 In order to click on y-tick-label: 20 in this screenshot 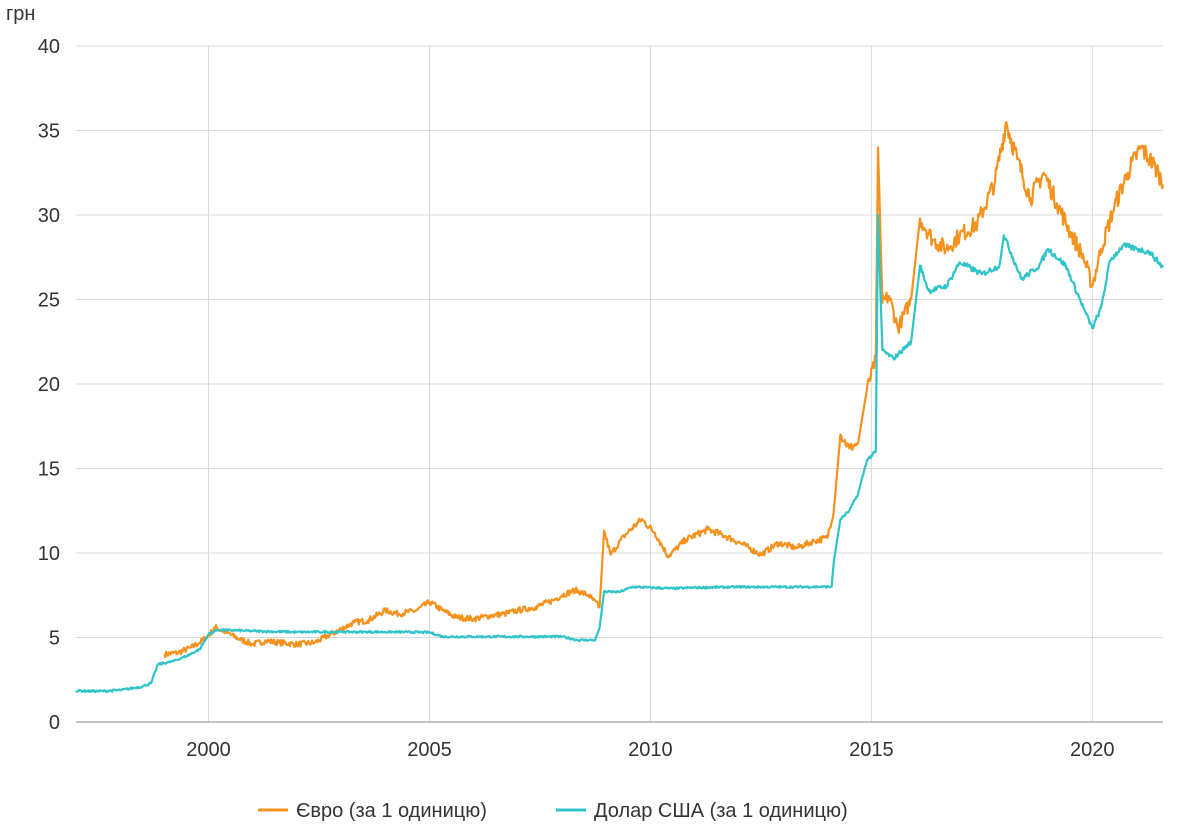, I will do `click(49, 385)`.